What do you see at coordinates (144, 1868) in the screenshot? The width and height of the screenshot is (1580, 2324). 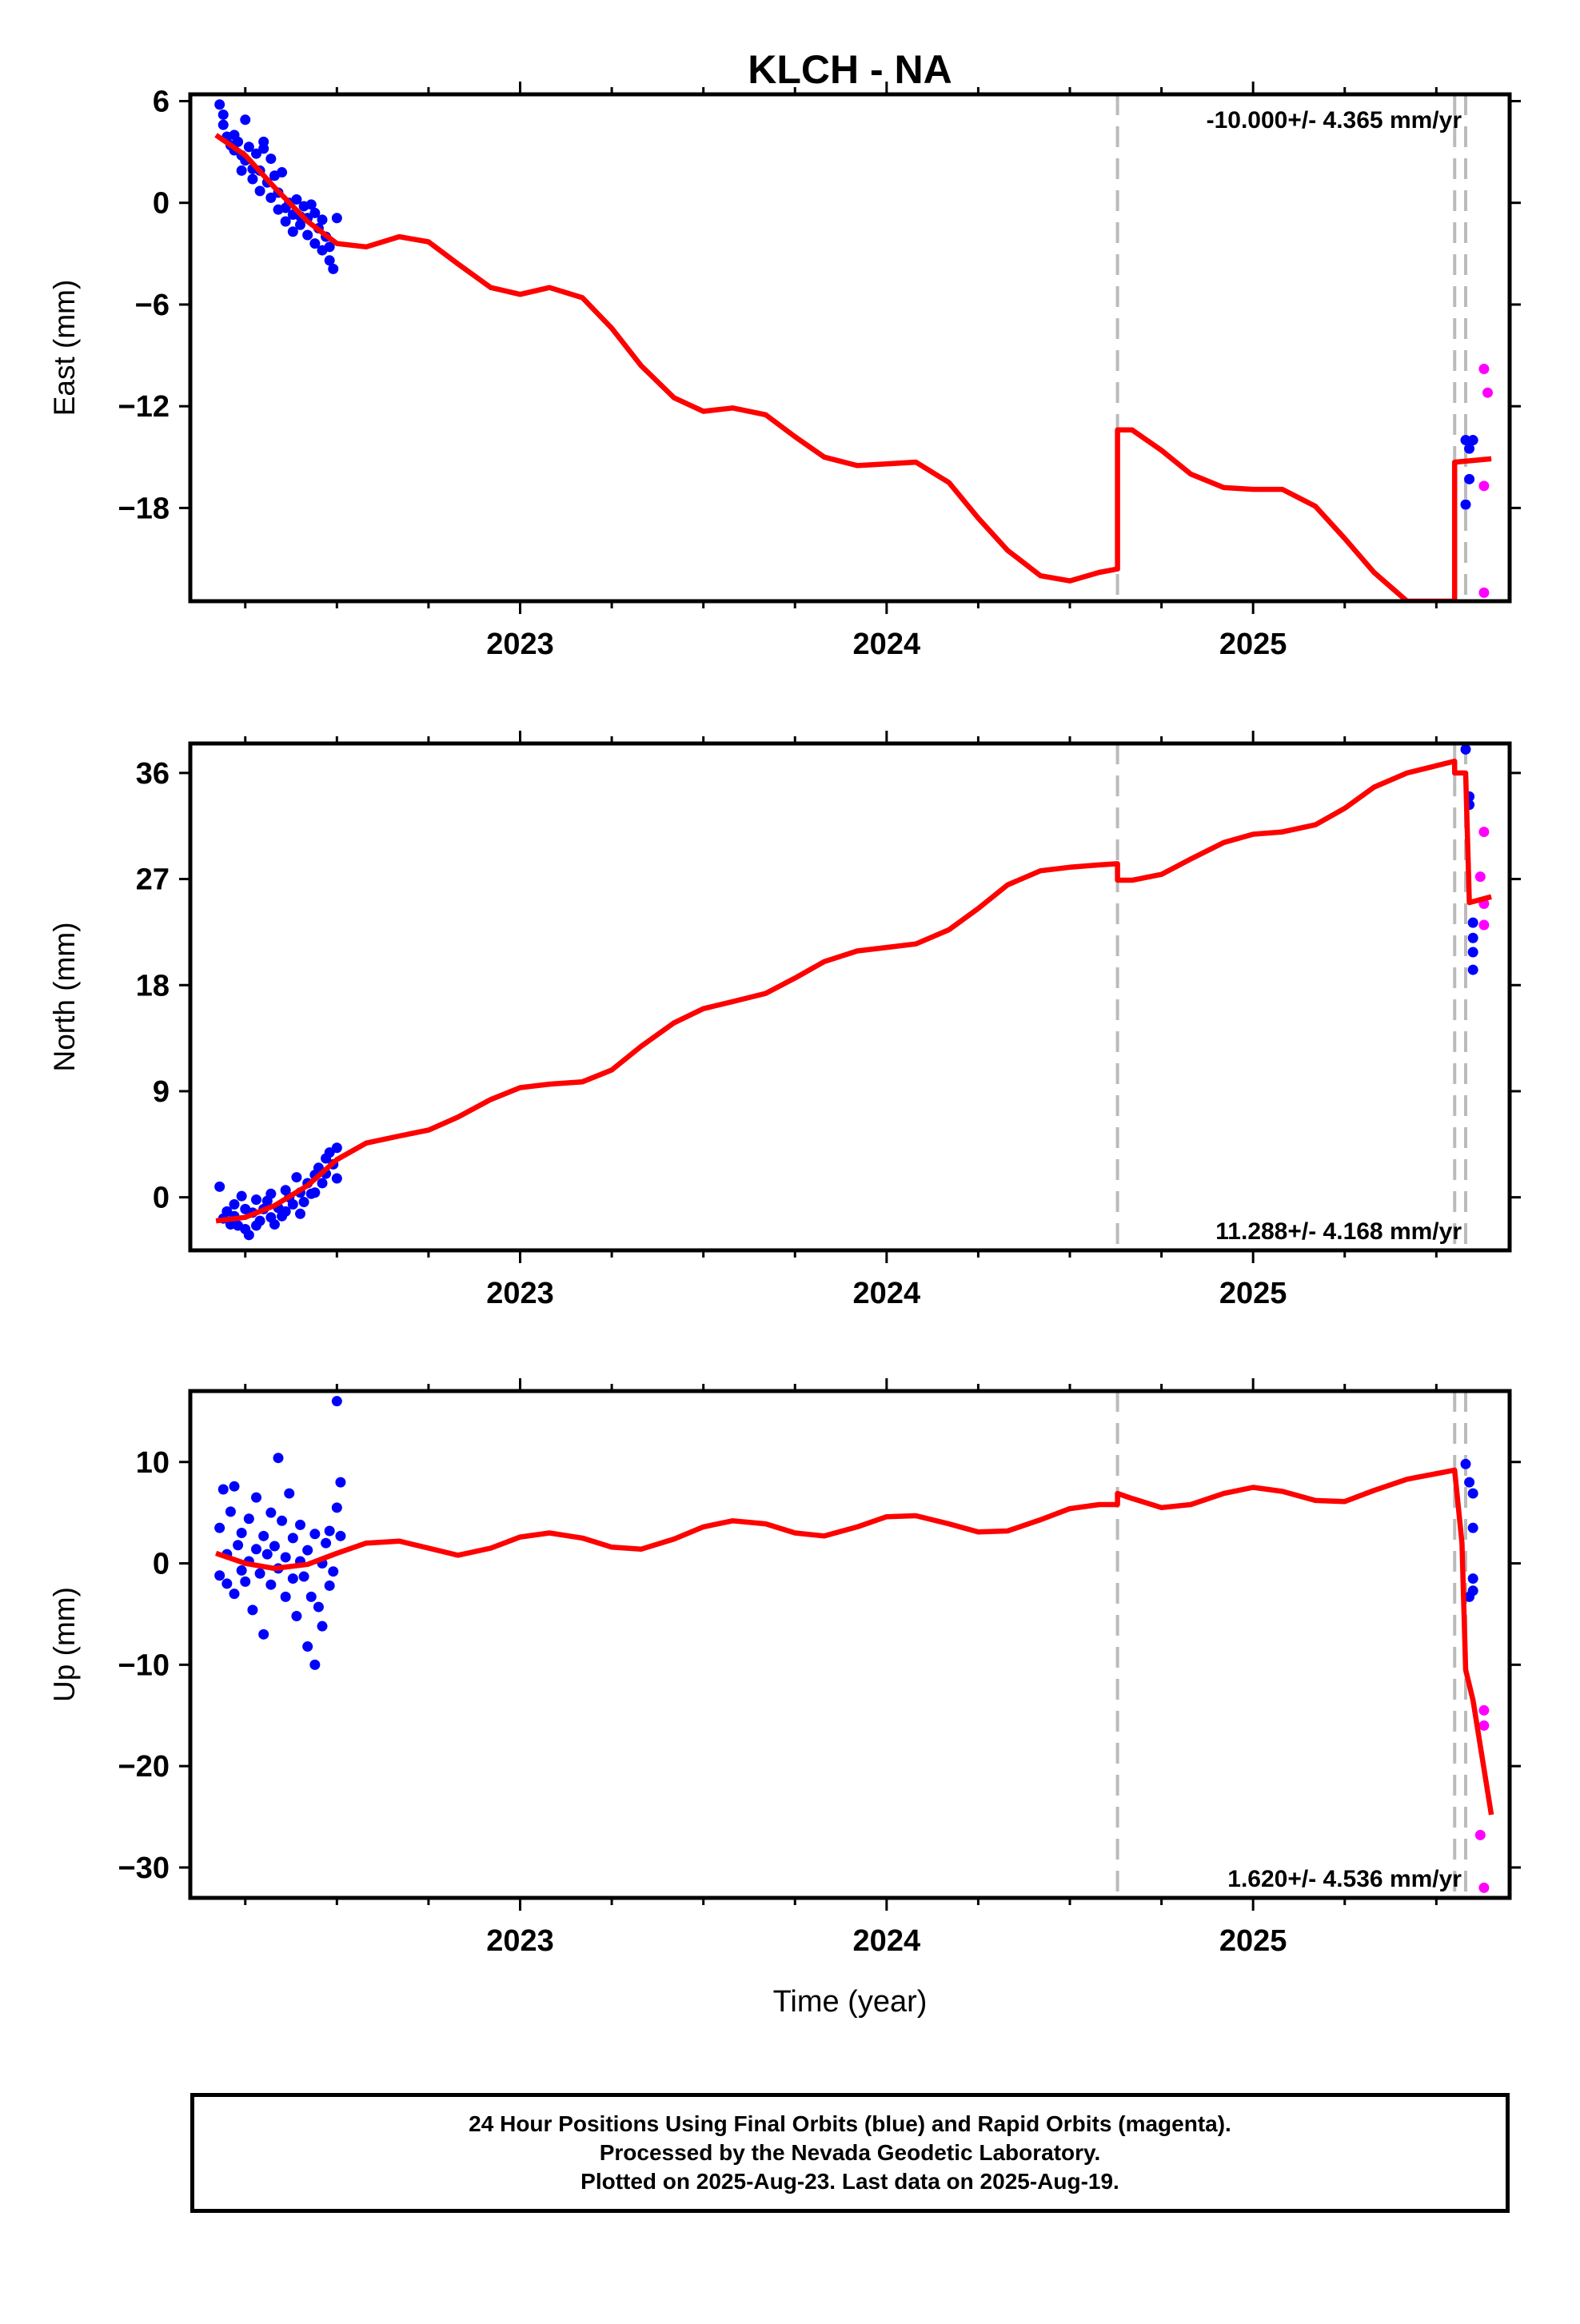 I see `y-tick-label: −30` at bounding box center [144, 1868].